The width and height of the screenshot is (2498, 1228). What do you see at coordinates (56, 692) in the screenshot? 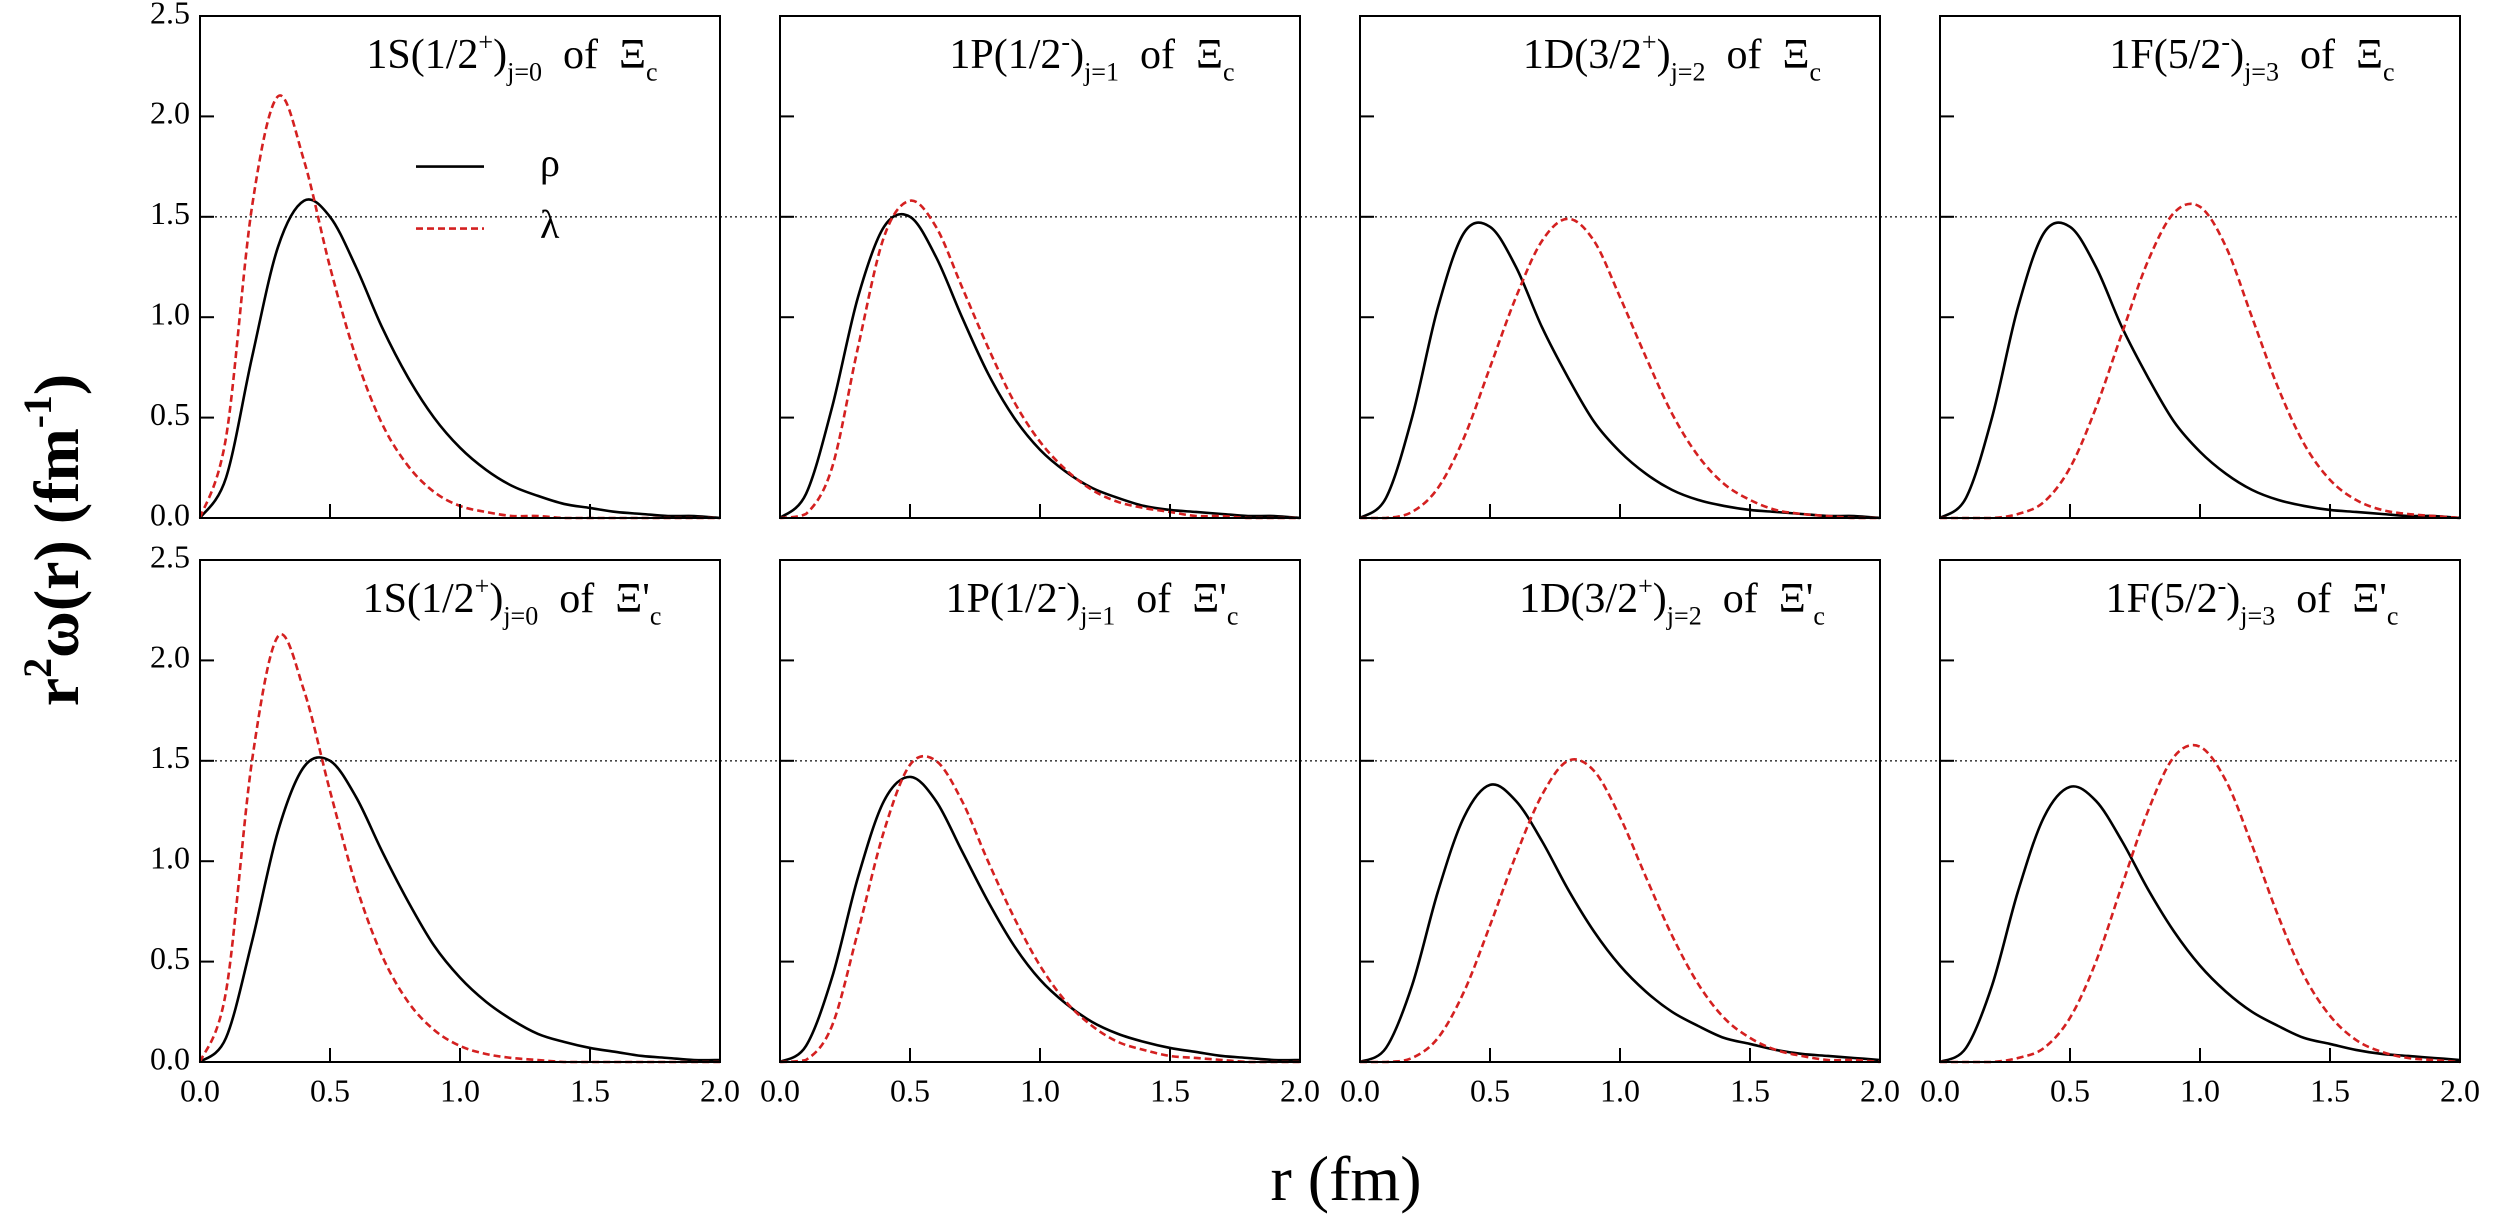
I see `y-axis-label-part: r` at bounding box center [56, 692].